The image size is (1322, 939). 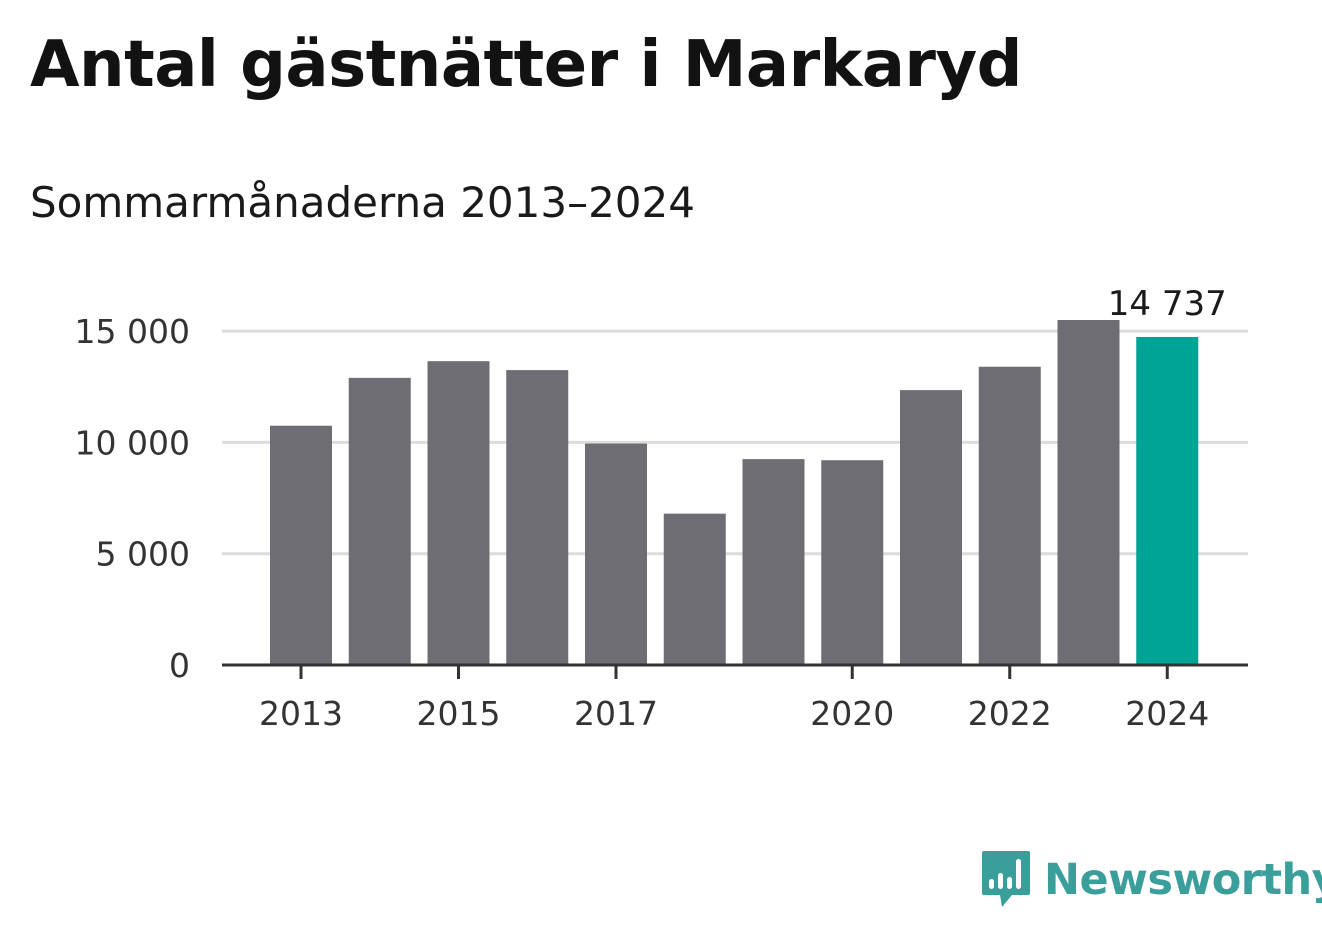 I want to click on brand-name: Newsworthy, so click(x=1183, y=880).